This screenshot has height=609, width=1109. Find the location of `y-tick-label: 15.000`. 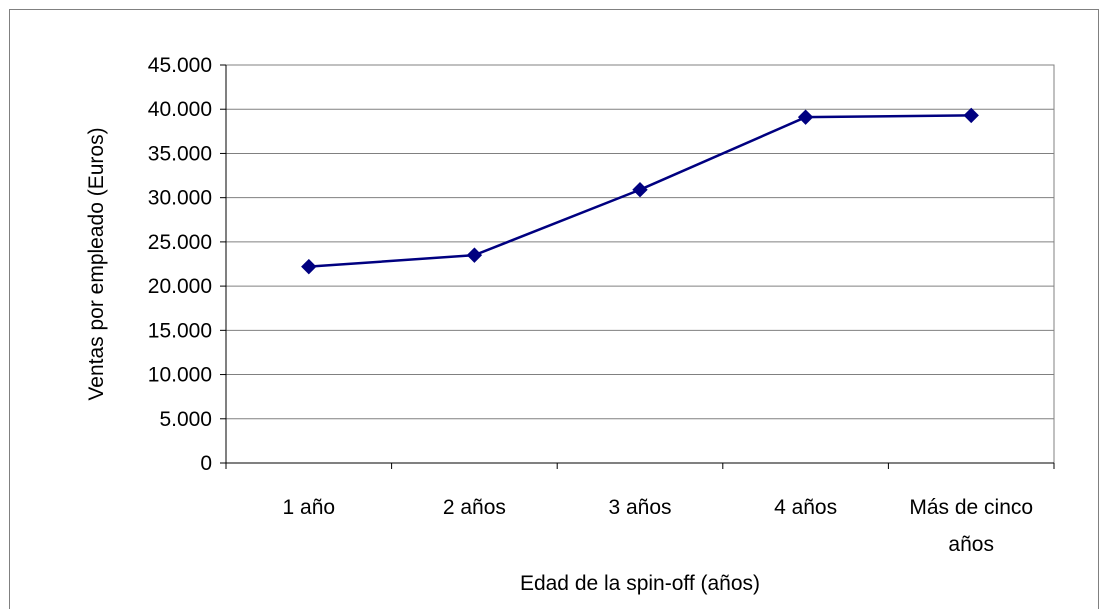

y-tick-label: 15.000 is located at coordinates (180, 330).